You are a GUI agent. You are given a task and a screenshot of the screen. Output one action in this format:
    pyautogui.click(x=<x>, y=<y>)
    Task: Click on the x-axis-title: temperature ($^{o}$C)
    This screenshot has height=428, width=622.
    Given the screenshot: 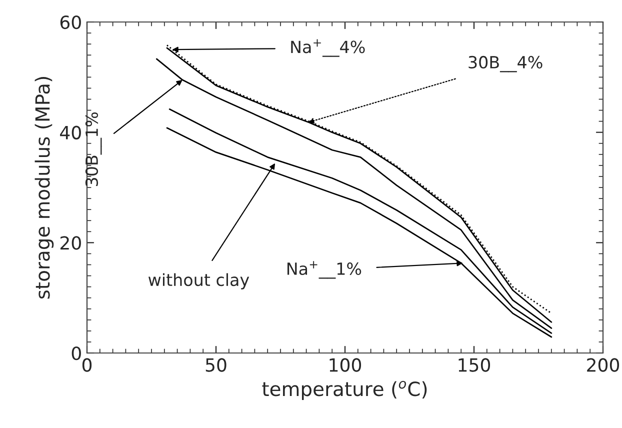 What is the action you would take?
    pyautogui.click(x=344, y=390)
    